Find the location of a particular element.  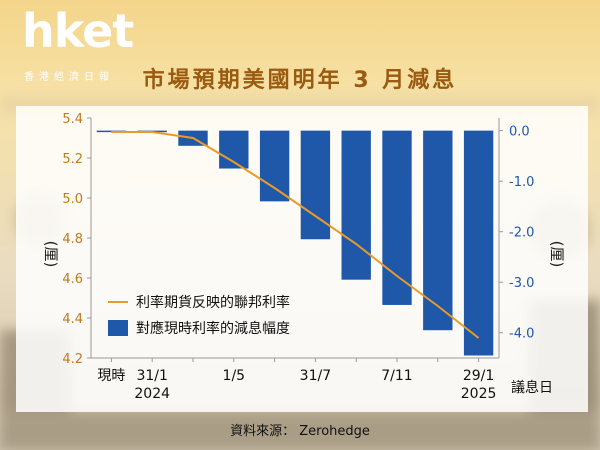

right-tick-label: 0.0 is located at coordinates (519, 132).